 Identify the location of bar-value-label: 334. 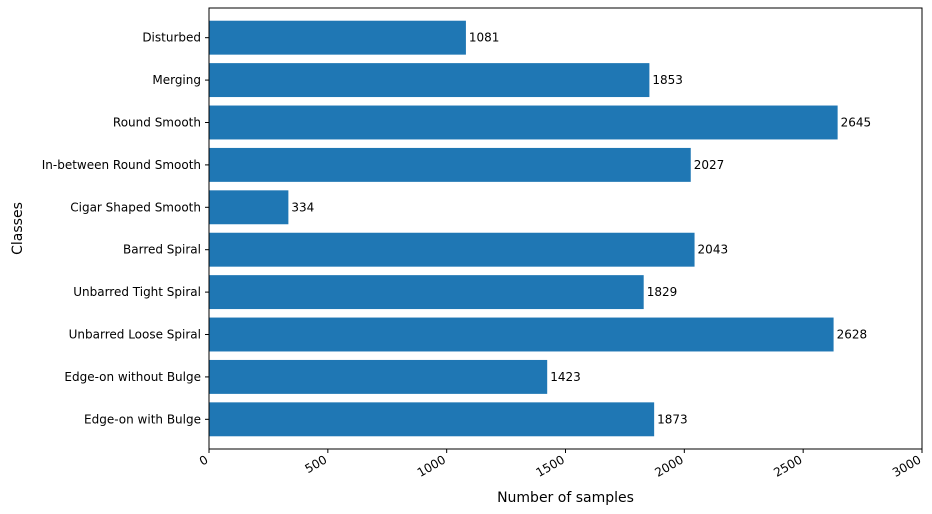
(302, 207).